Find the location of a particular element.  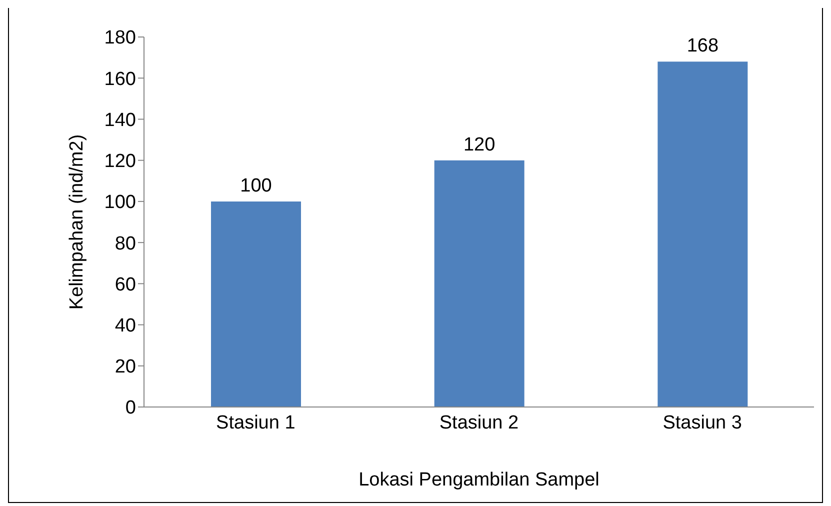

data-label: 120 is located at coordinates (479, 145).